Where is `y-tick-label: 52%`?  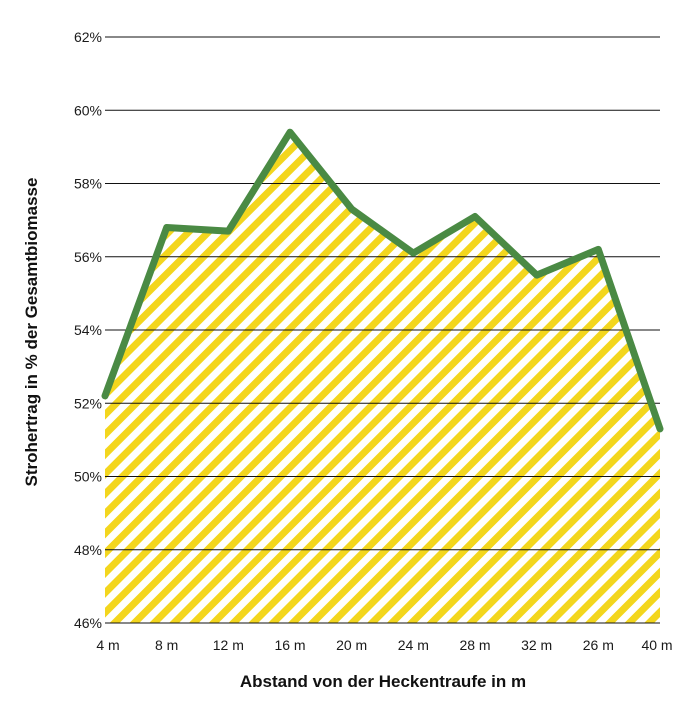 y-tick-label: 52% is located at coordinates (88, 403).